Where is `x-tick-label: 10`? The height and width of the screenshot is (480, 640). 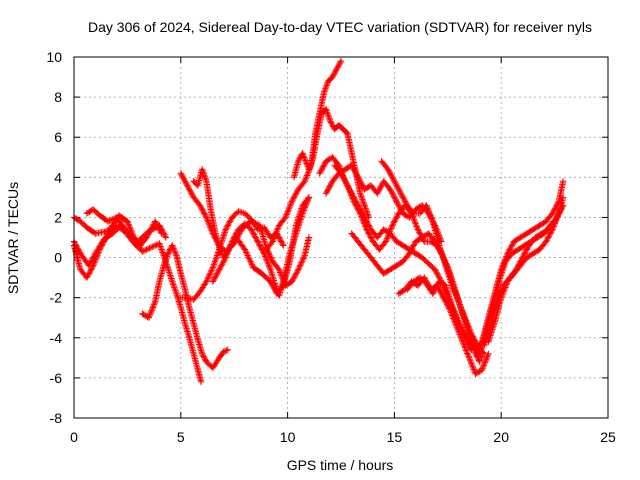 x-tick-label: 10 is located at coordinates (288, 437).